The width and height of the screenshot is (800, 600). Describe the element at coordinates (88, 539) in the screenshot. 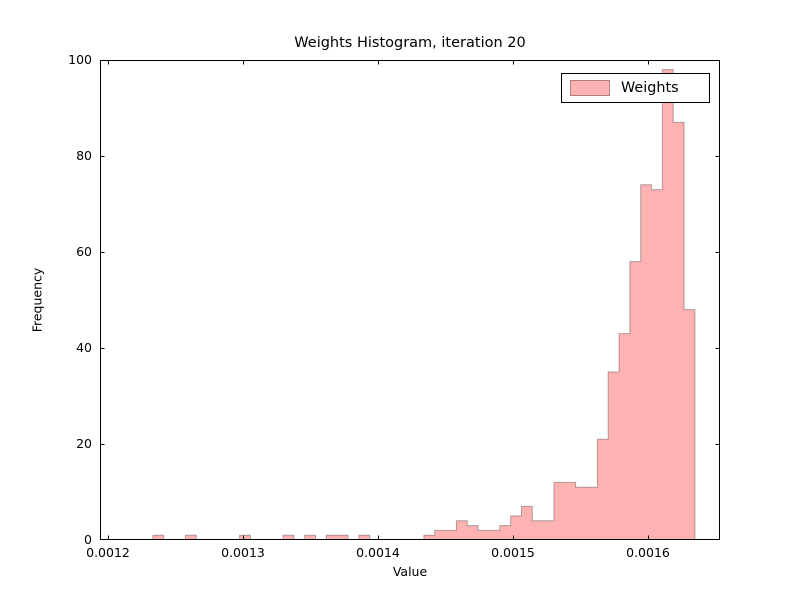

I see `y-tick-label: 0` at that location.